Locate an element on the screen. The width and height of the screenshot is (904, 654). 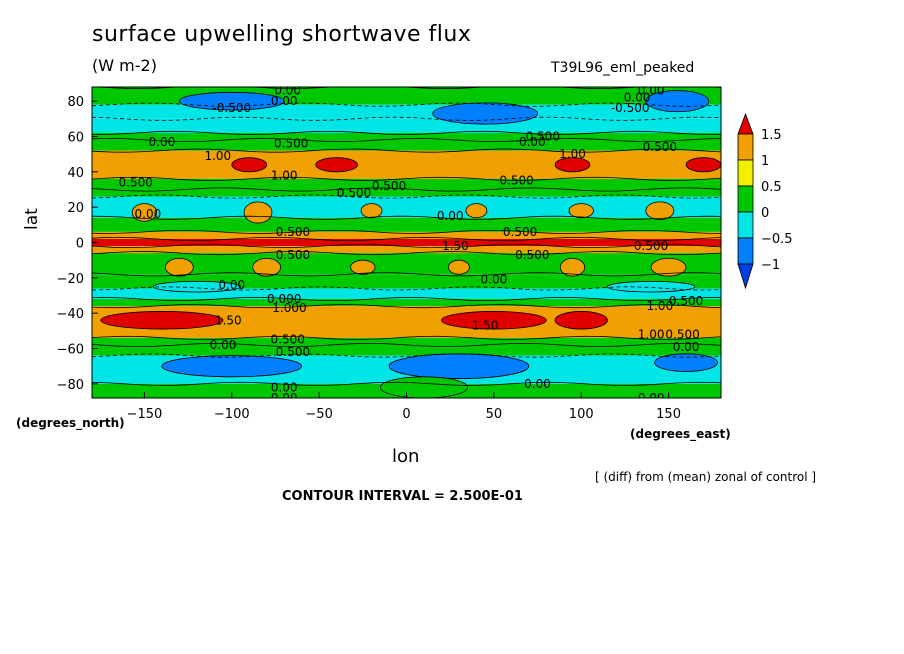
x-axis-unit: (degrees_east) is located at coordinates (680, 434).